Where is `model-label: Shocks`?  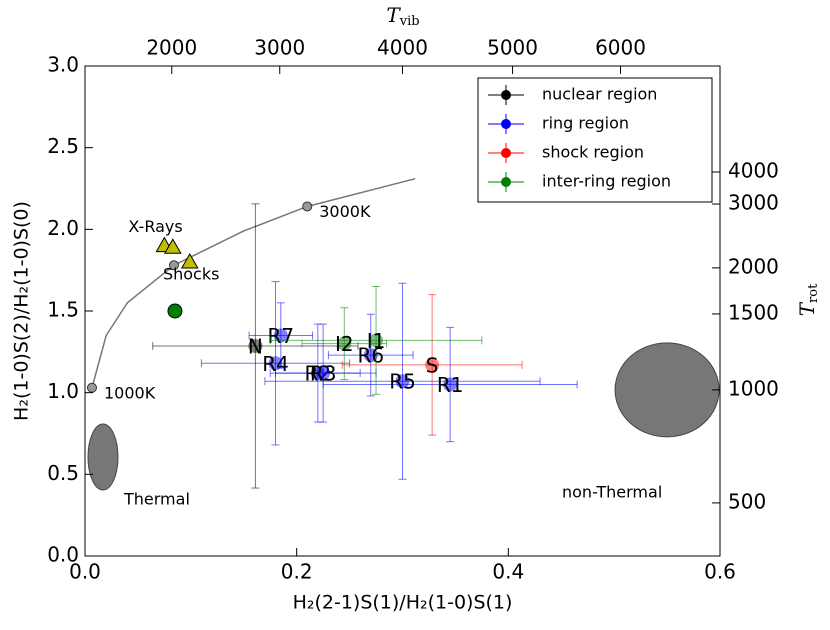 model-label: Shocks is located at coordinates (191, 274).